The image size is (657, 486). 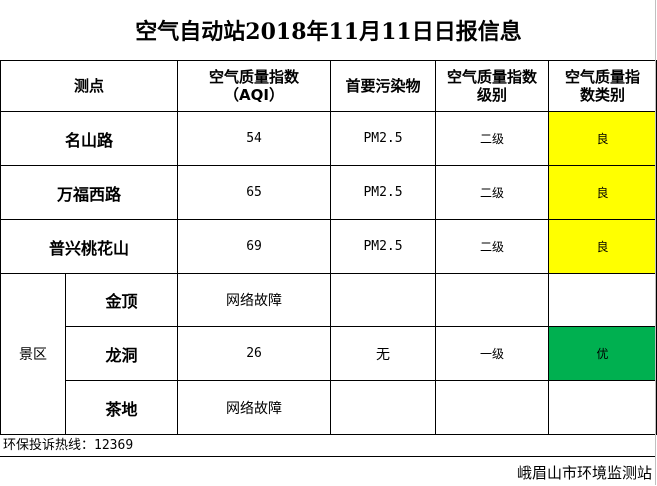 I want to click on aqi-value: 69, so click(x=254, y=246).